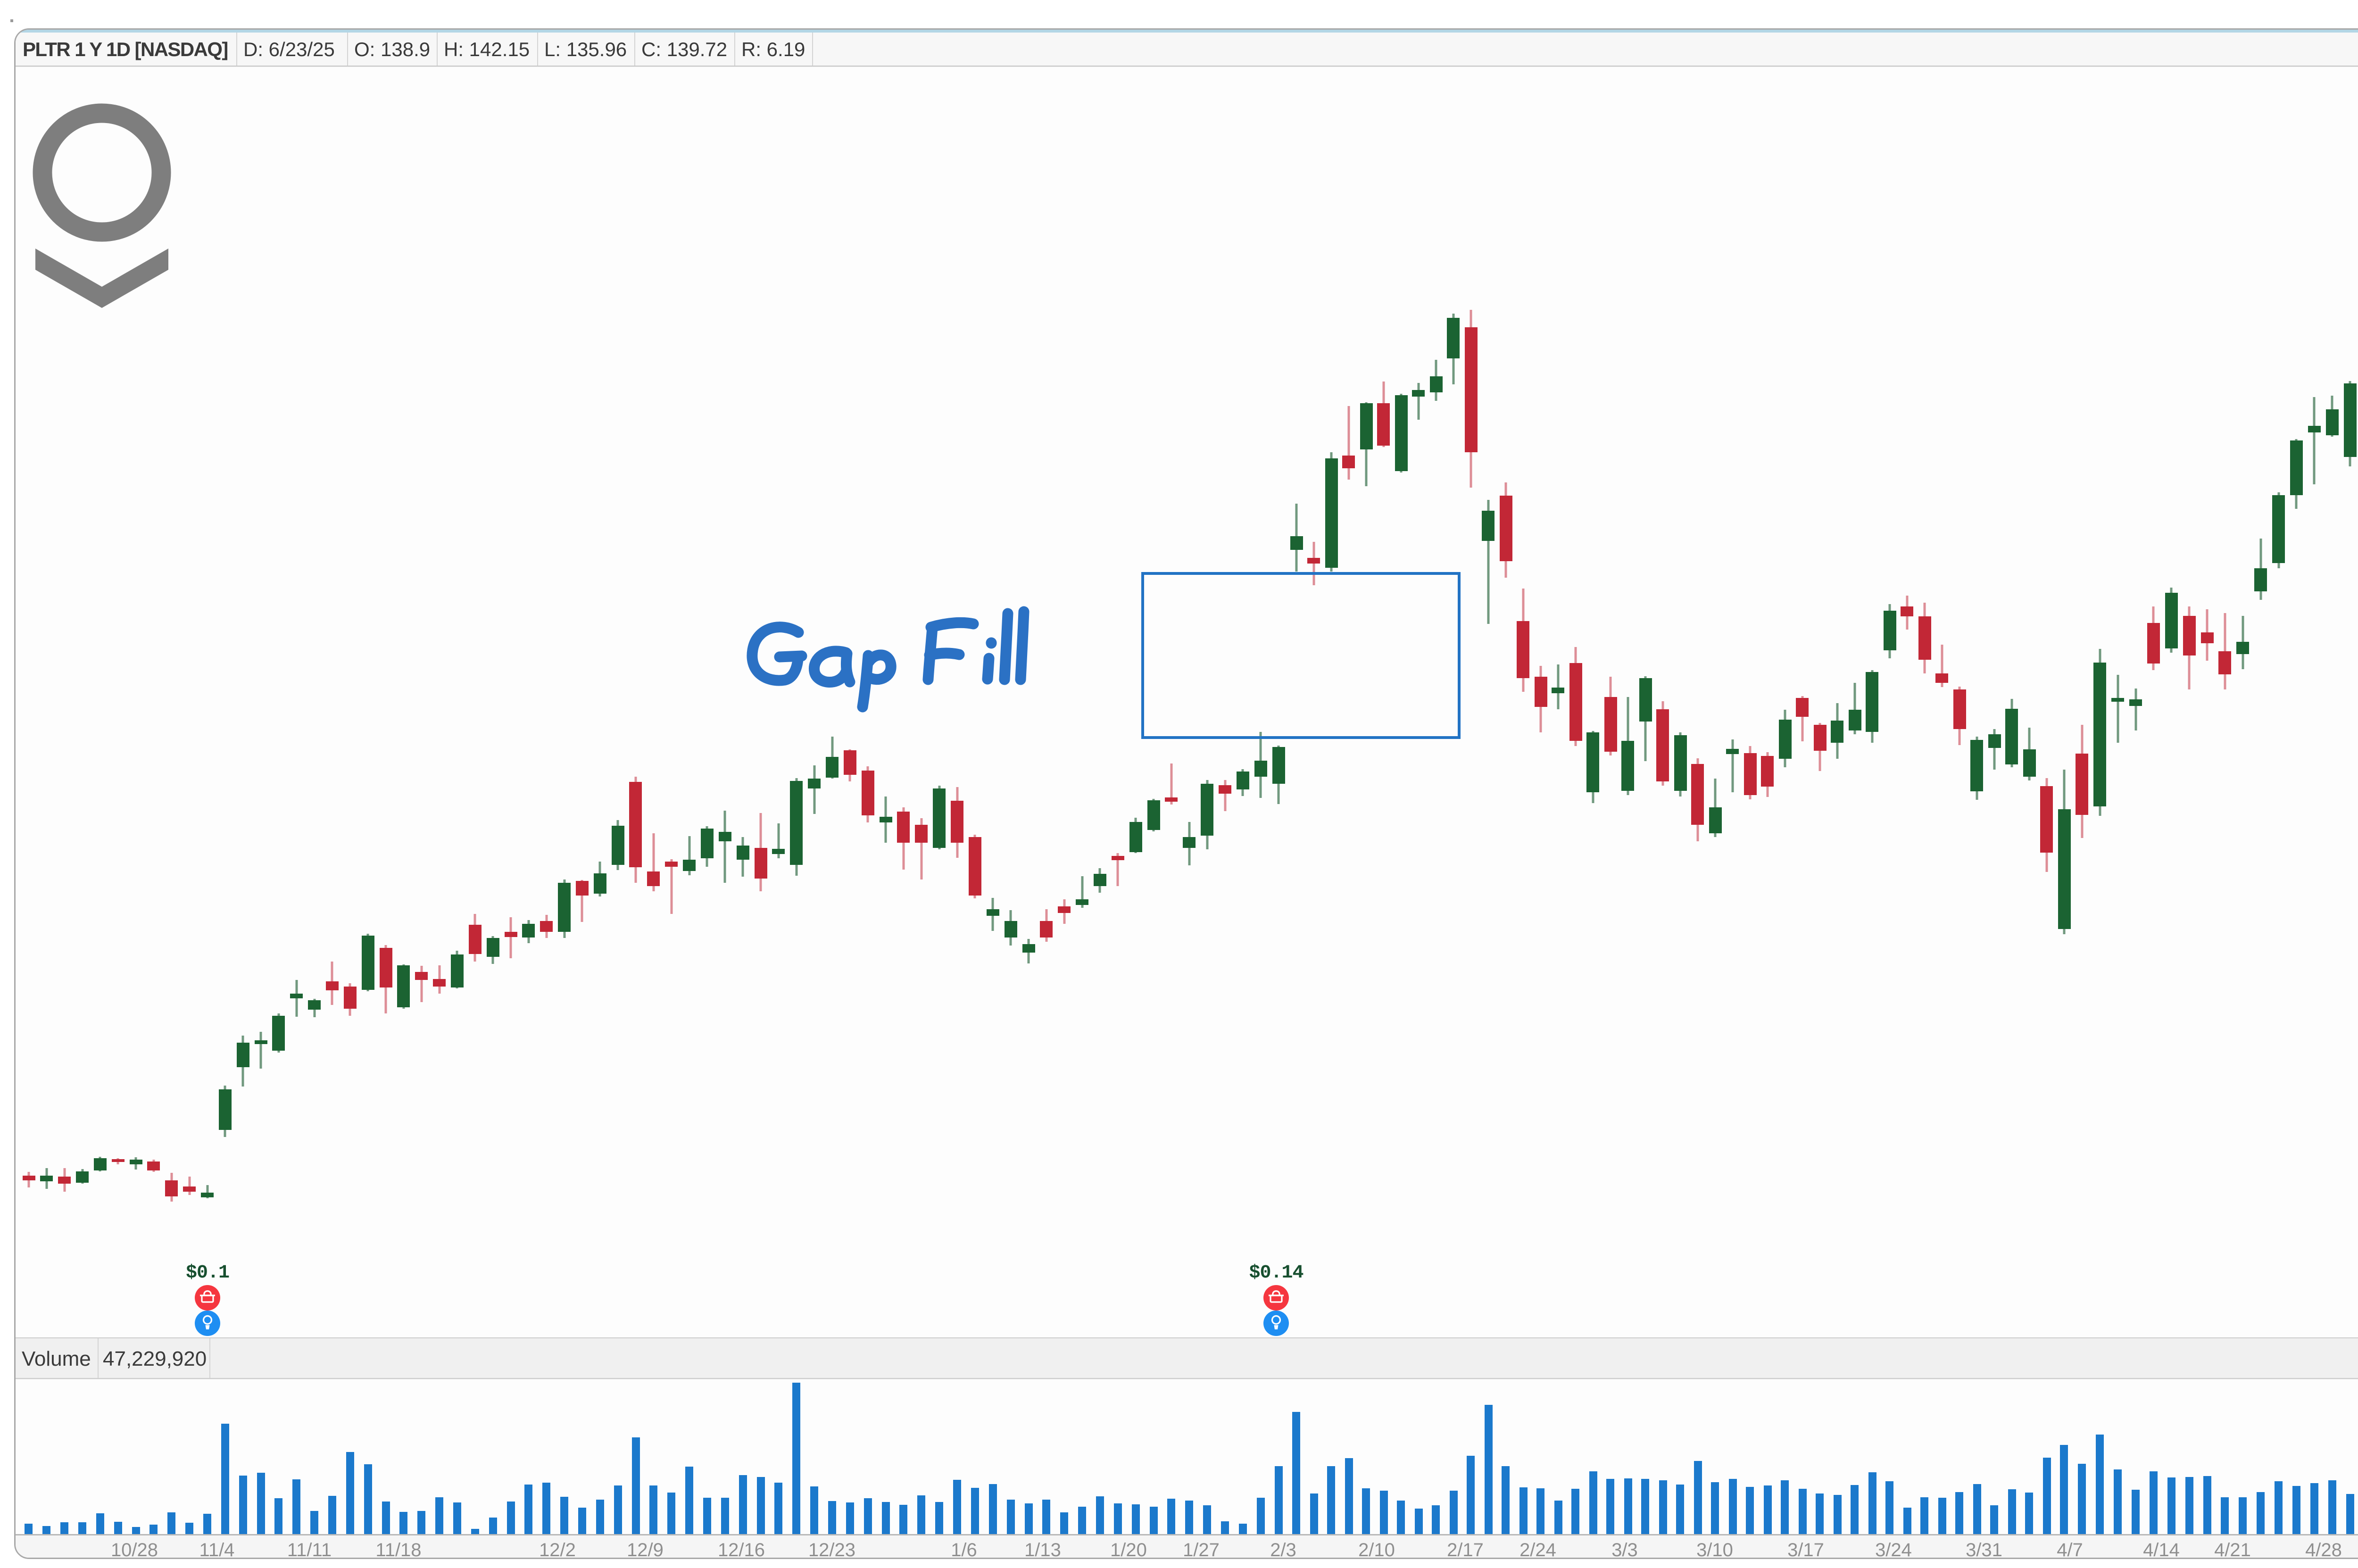 This screenshot has height=1568, width=2358. I want to click on svg-text: 3/17, so click(1805, 1550).